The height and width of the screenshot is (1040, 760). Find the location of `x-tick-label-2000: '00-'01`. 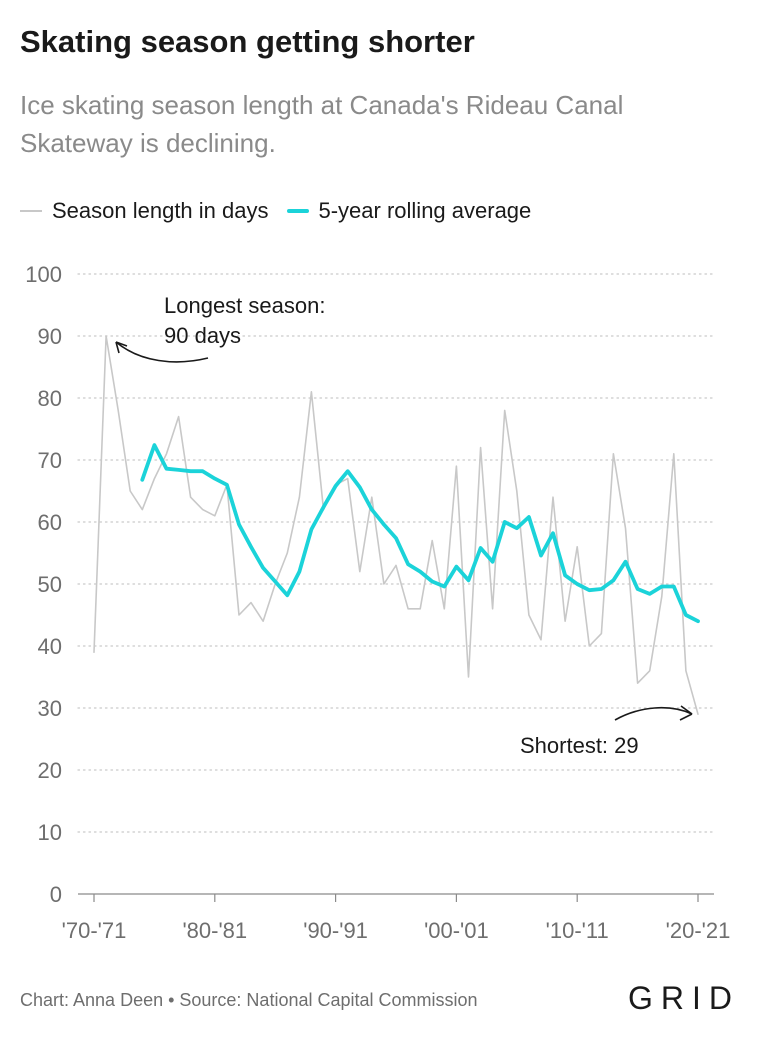

x-tick-label-2000: '00-'01 is located at coordinates (456, 930).